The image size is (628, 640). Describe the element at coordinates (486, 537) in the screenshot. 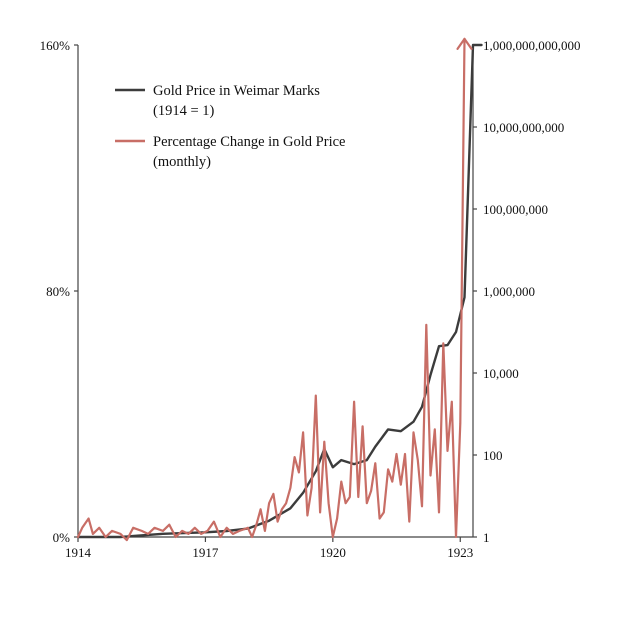

I see `right-tick-label: 1` at that location.